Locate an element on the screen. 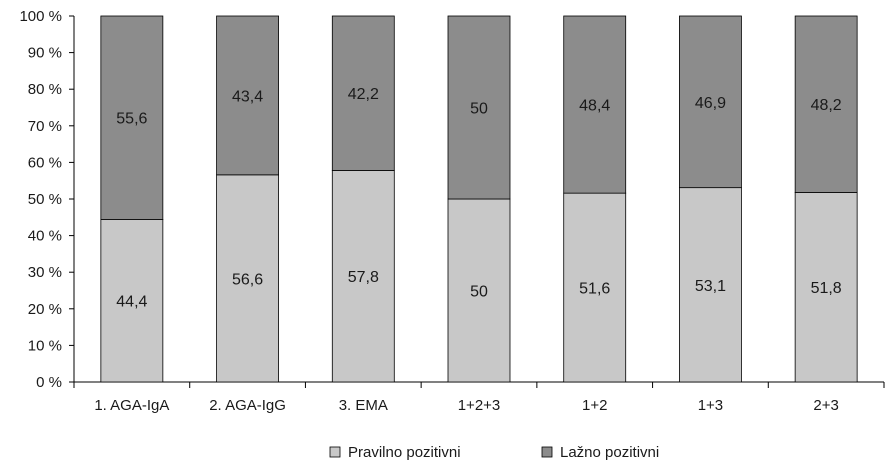 Image resolution: width=888 pixels, height=462 pixels. data-label: 48,2 is located at coordinates (826, 105).